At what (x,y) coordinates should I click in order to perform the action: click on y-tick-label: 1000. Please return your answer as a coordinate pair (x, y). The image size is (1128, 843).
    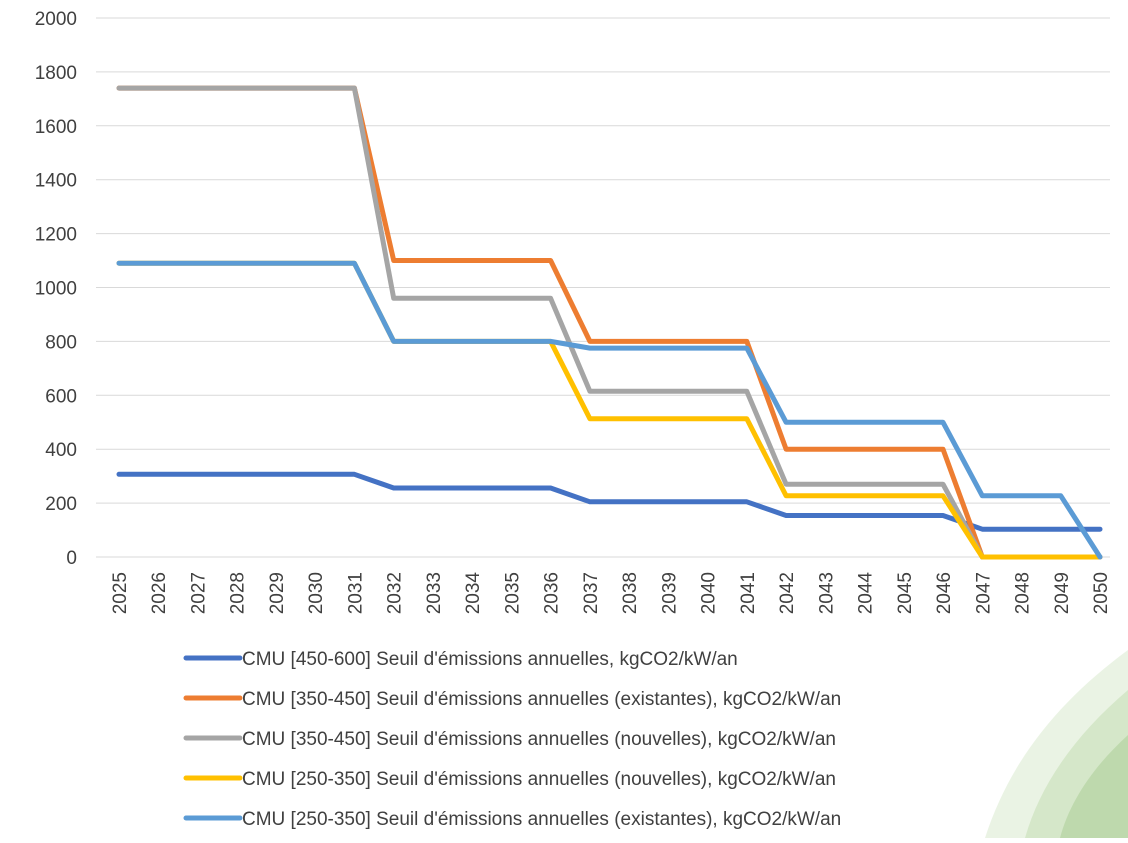
    Looking at the image, I should click on (56, 289).